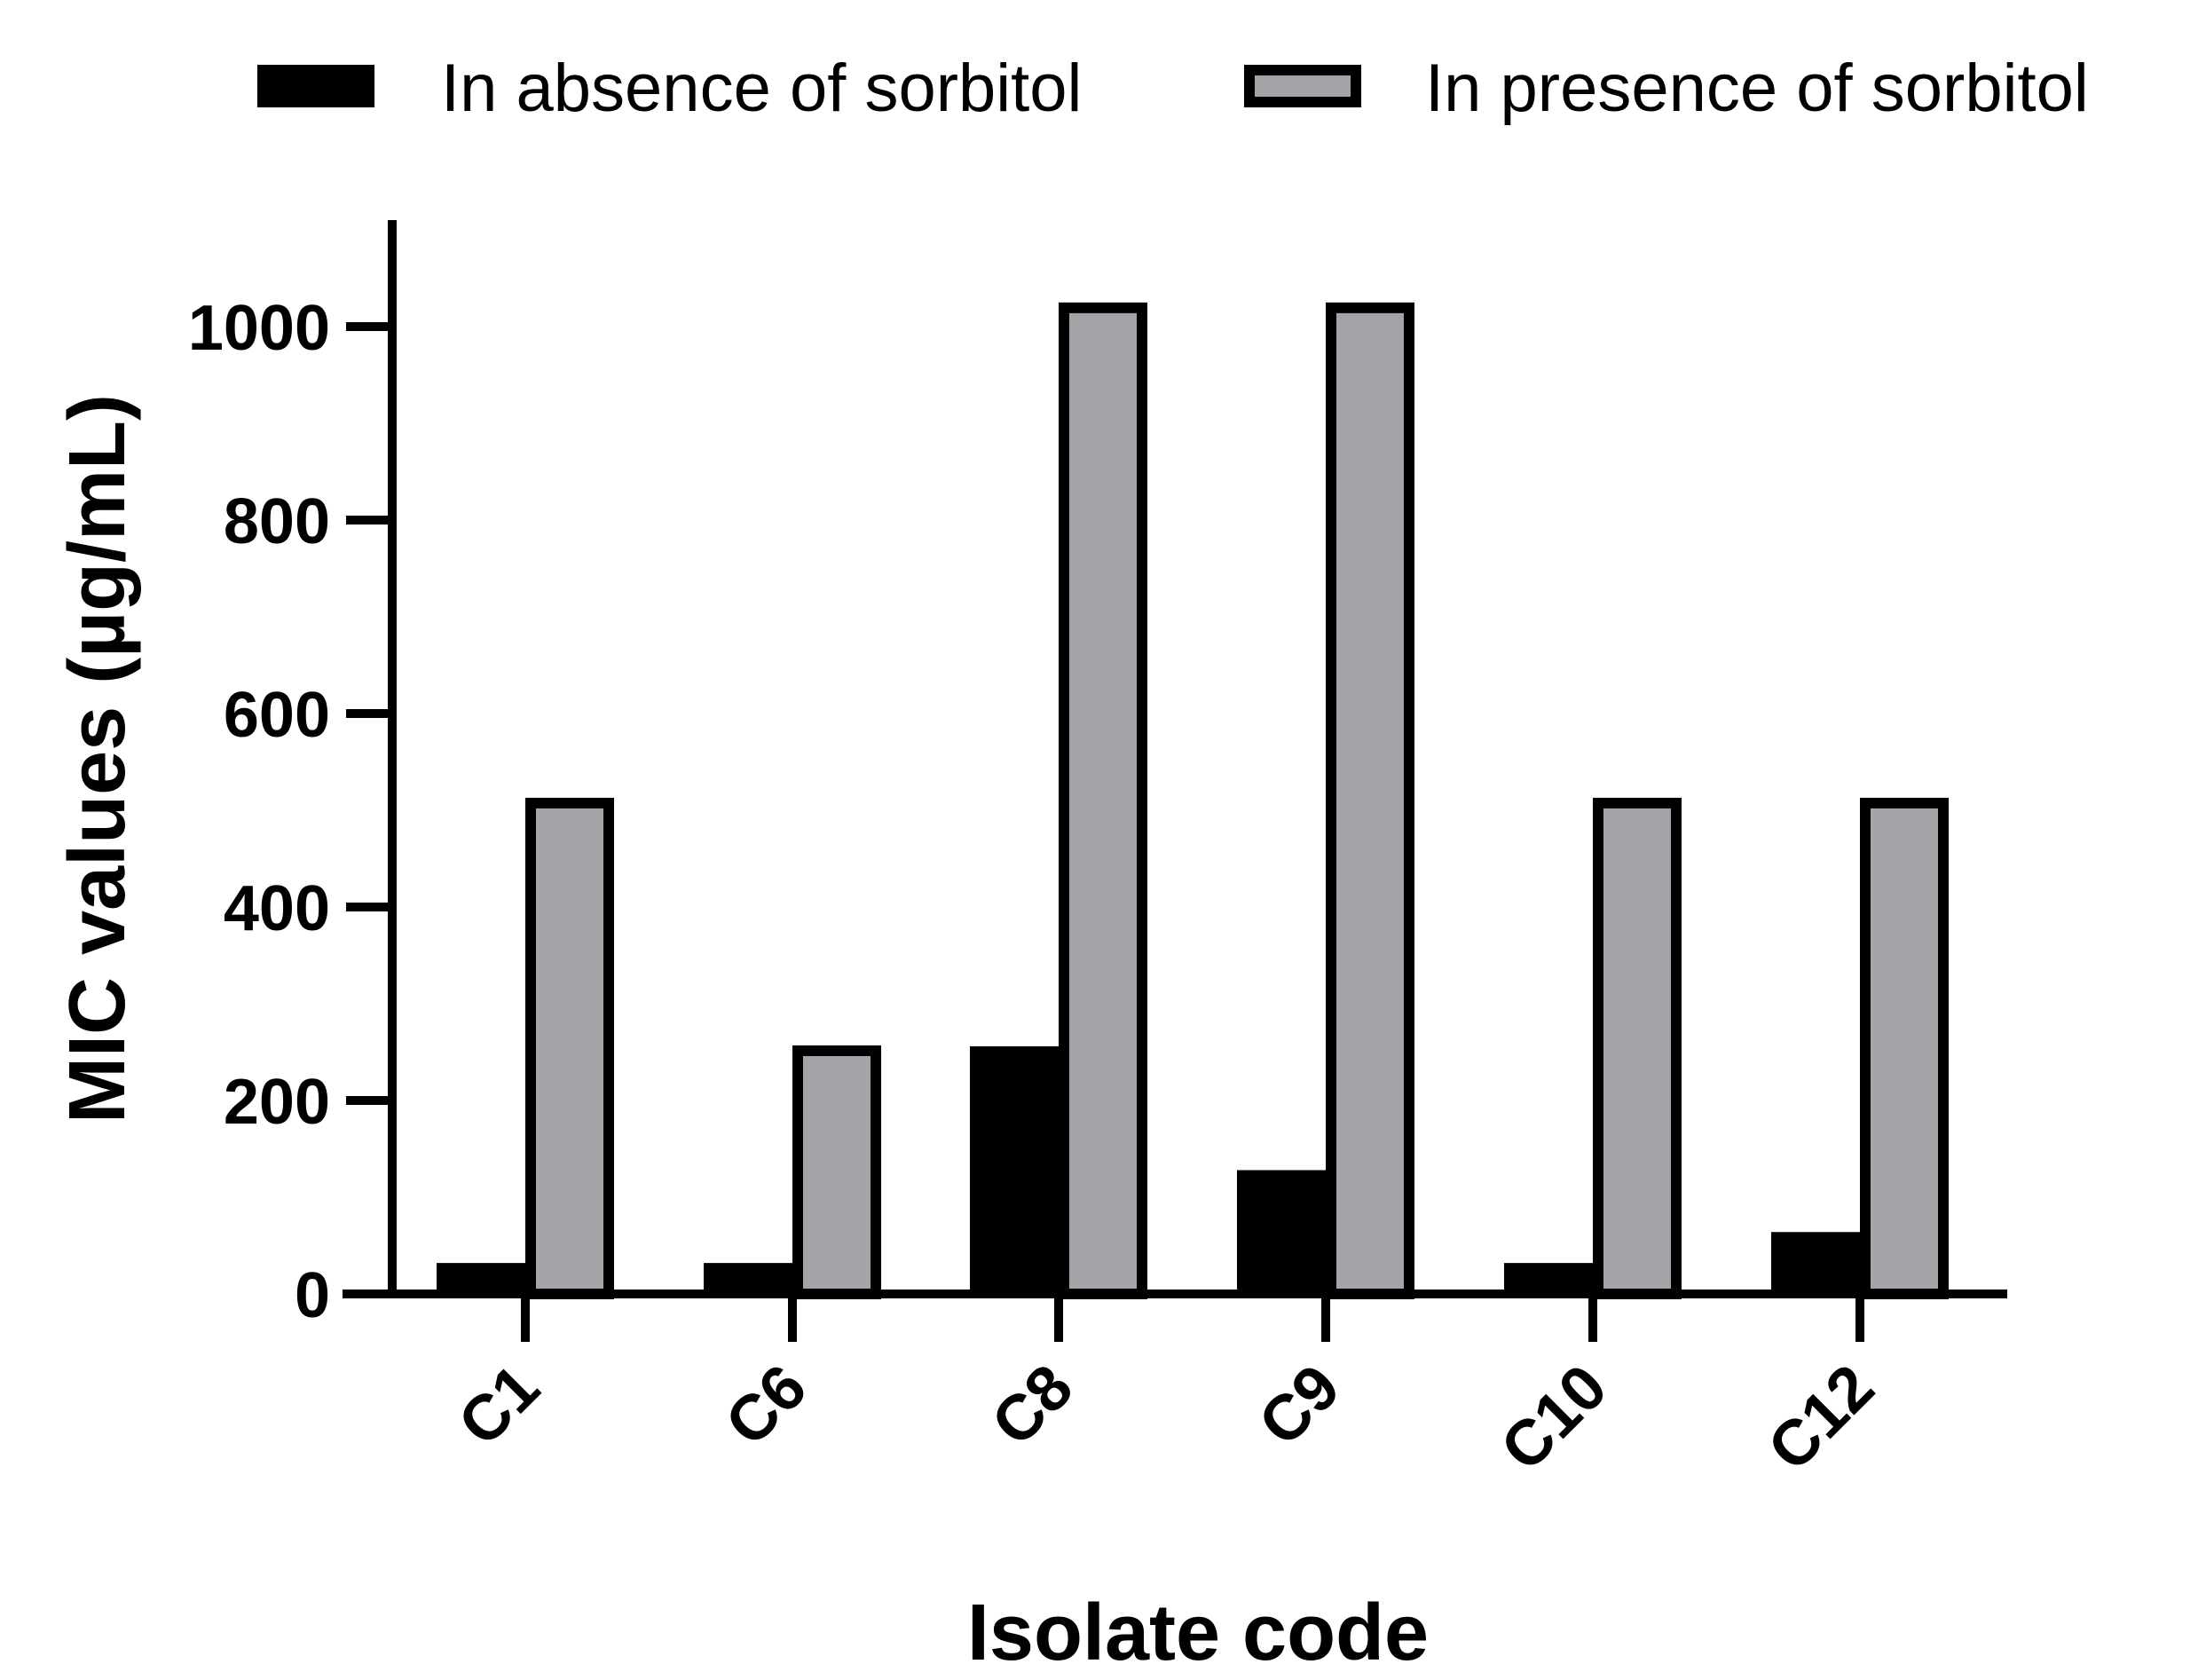 This screenshot has width=2206, height=1680. Describe the element at coordinates (277, 715) in the screenshot. I see `y-tick-label-600: 600` at that location.